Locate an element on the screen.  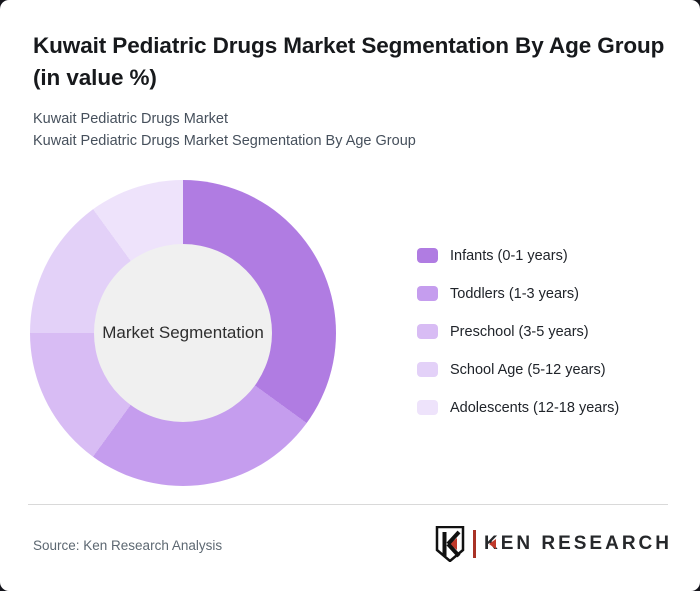
ken-research-emblem-icon is located at coordinates (450, 544).